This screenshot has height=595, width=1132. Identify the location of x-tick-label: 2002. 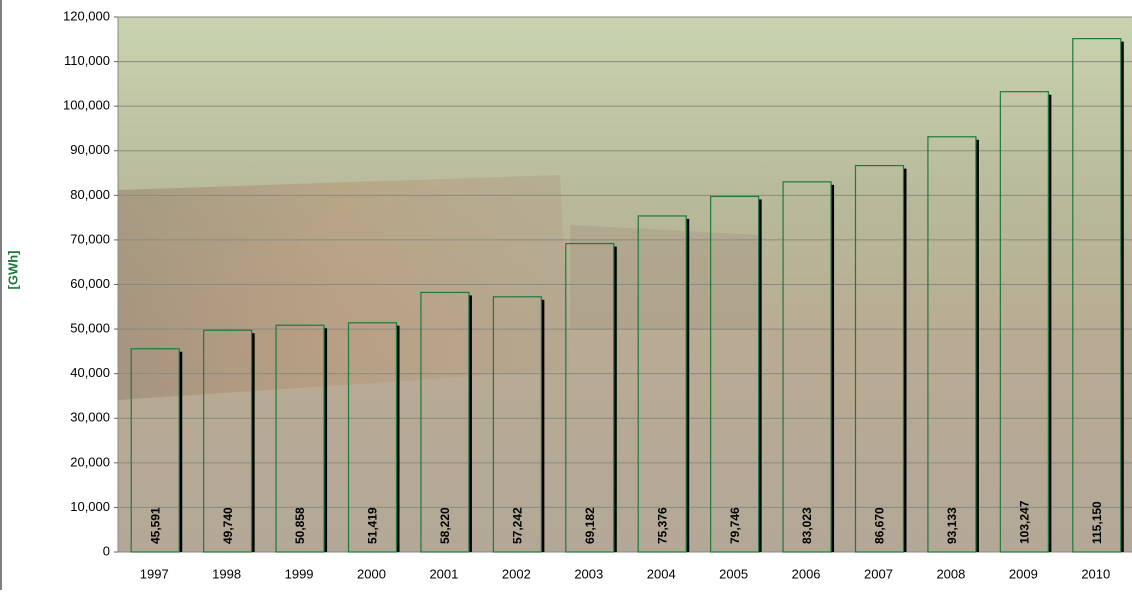
(516, 573).